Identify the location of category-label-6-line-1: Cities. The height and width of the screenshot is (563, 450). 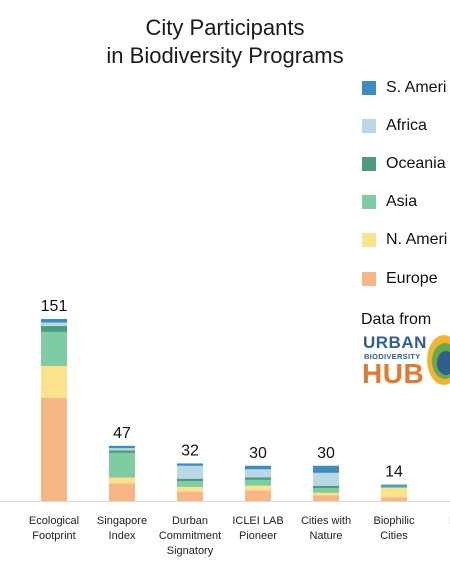
(394, 536).